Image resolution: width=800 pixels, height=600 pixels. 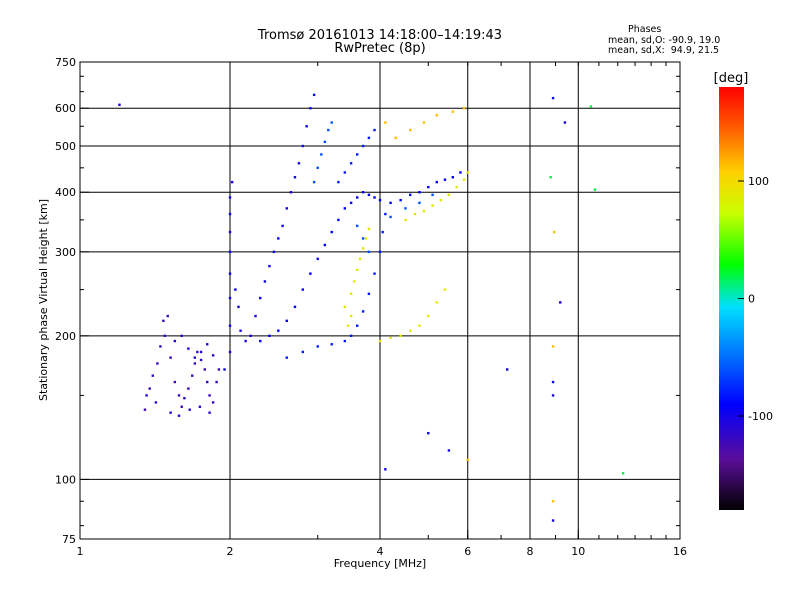 I want to click on y-tick-label: 600, so click(x=65, y=108).